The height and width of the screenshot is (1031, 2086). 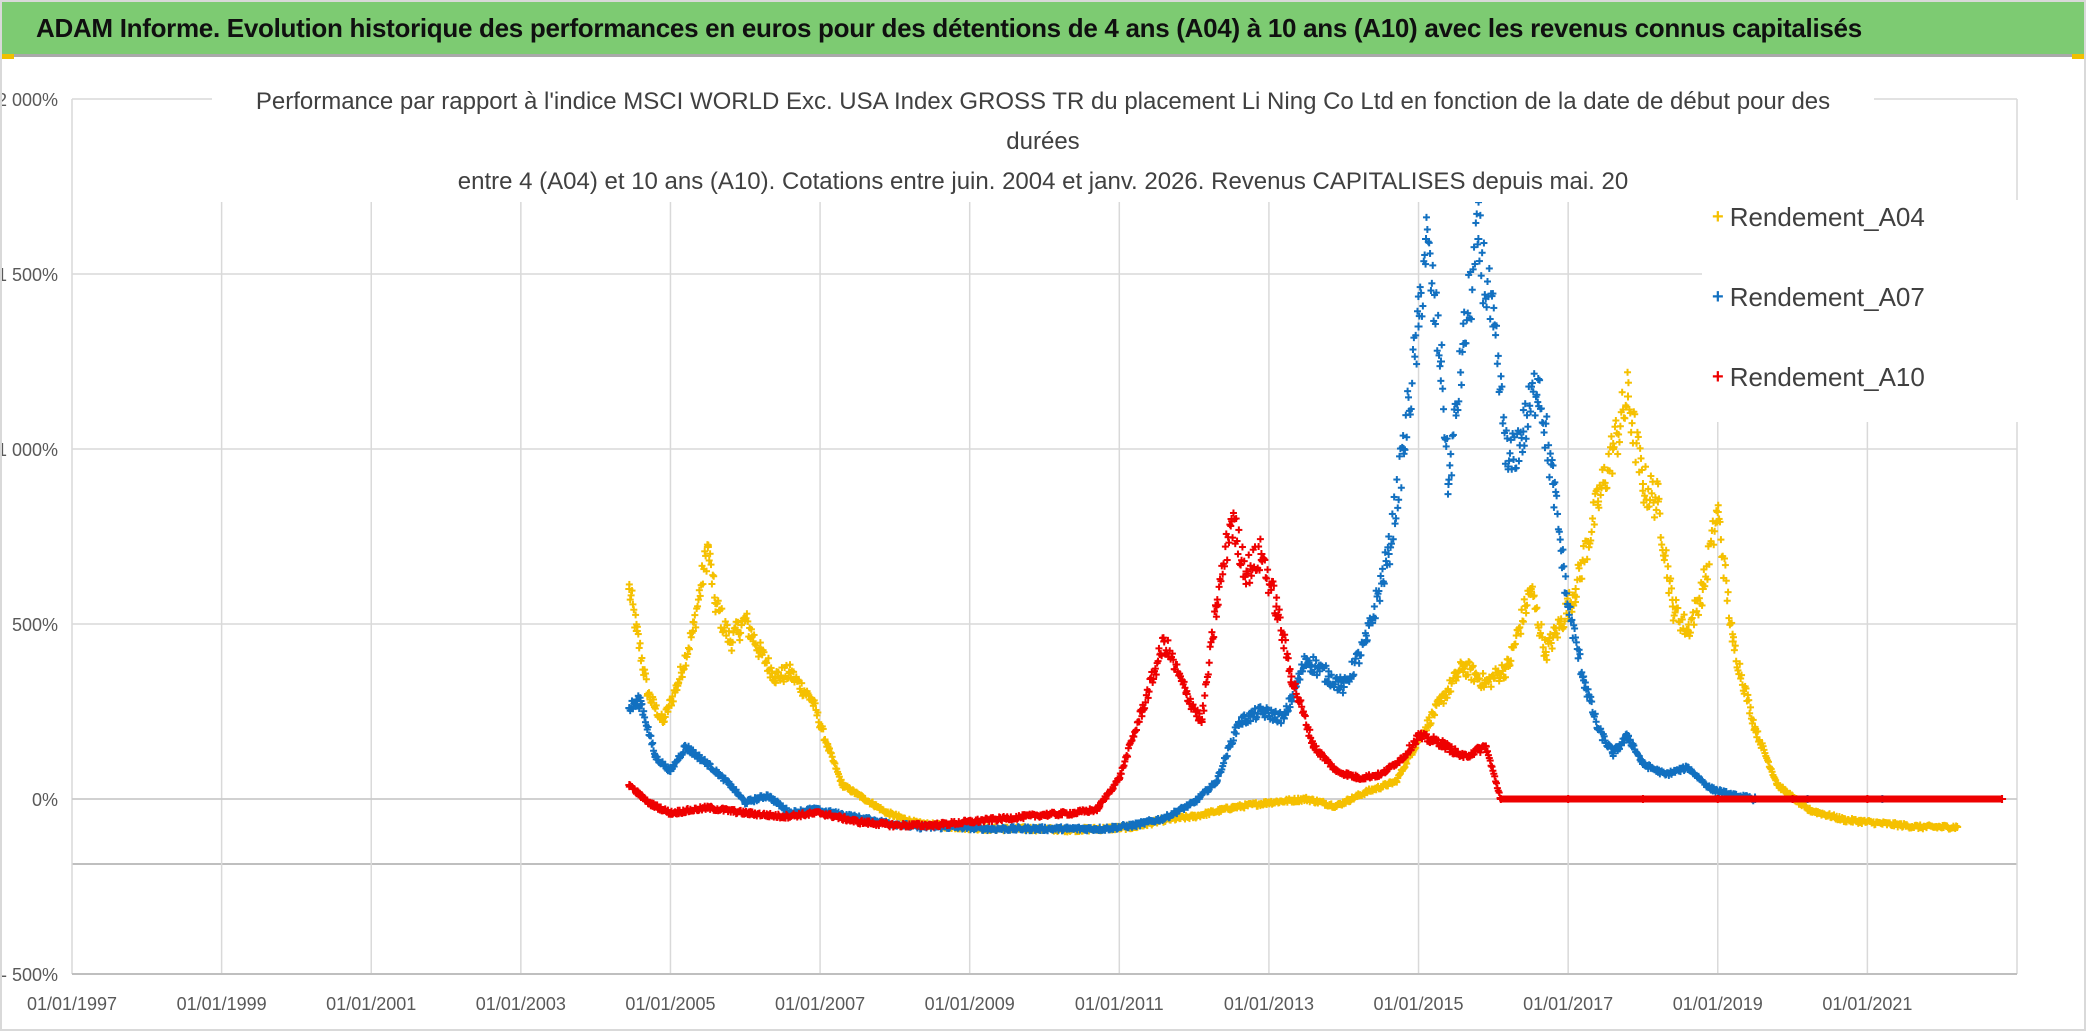 I want to click on x-tick-label: 01/01/2021, so click(x=1867, y=1004).